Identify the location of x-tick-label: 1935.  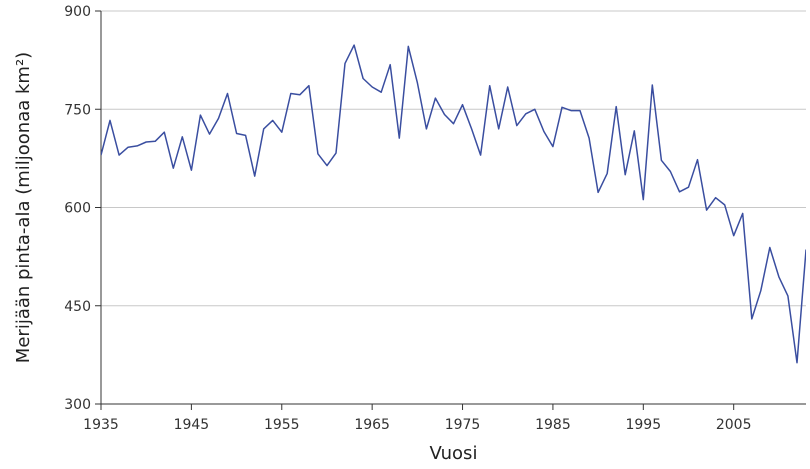
(101, 425).